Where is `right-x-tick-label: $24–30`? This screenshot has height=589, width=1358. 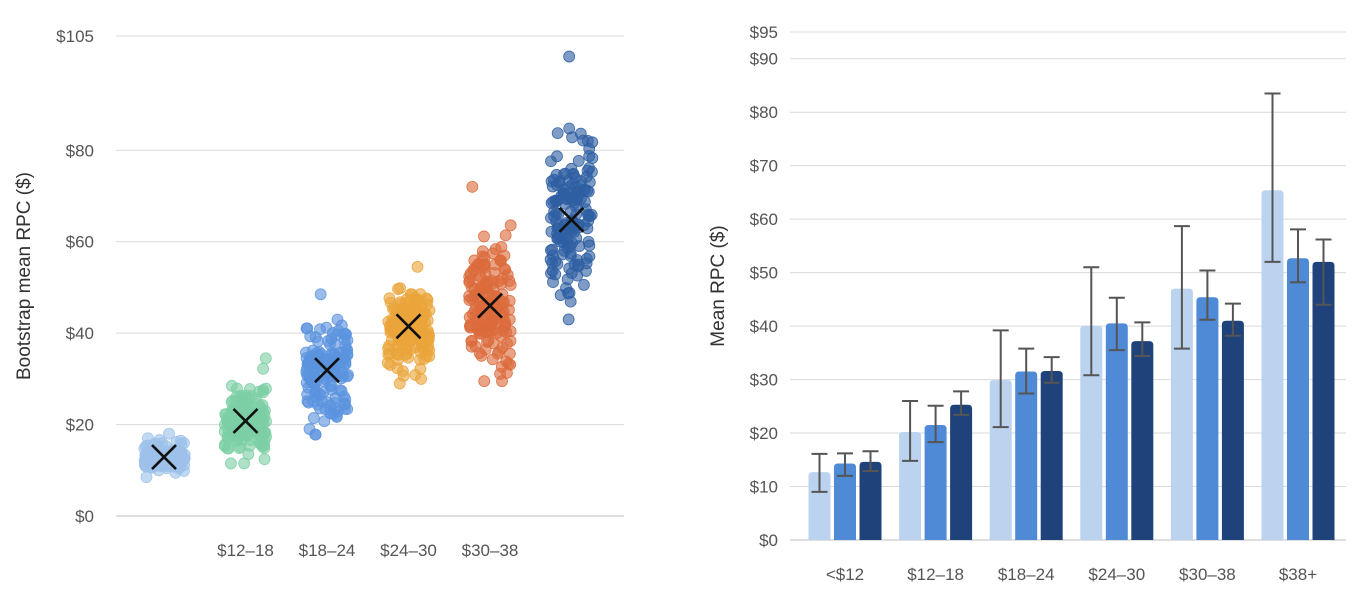
right-x-tick-label: $24–30 is located at coordinates (1116, 574).